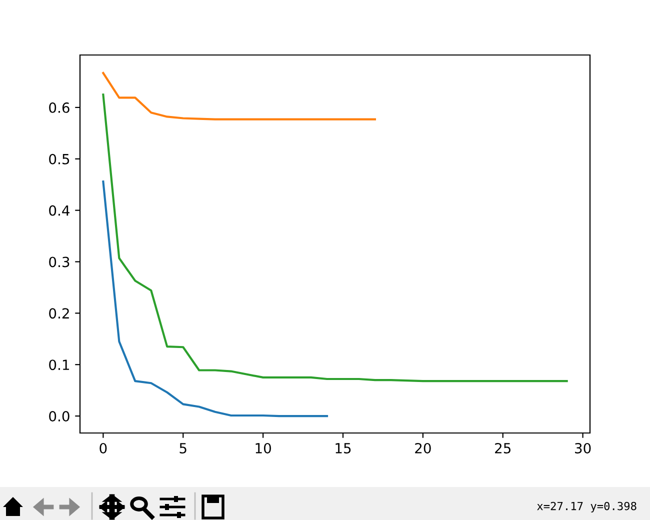 The image size is (650, 520). I want to click on y-tick-label: 0.4, so click(59, 210).